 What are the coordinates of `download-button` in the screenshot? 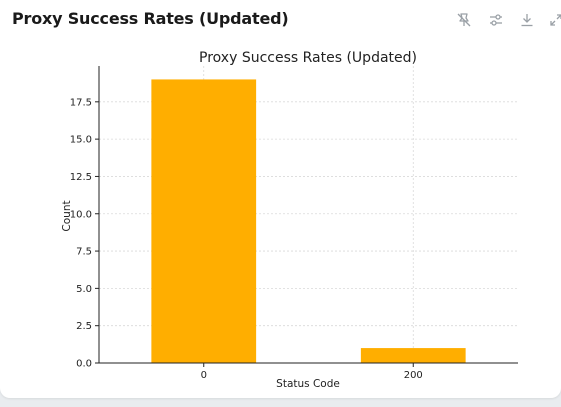 It's located at (527, 20).